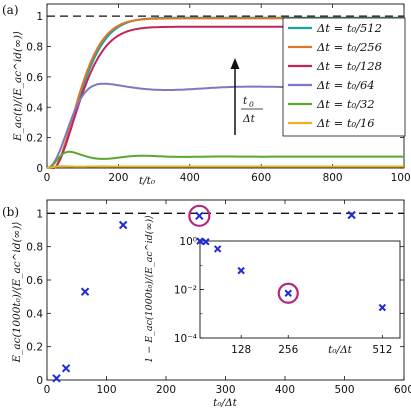 This screenshot has height=414, width=411. I want to click on inset-x-label: t₀/Δt, so click(340, 350).